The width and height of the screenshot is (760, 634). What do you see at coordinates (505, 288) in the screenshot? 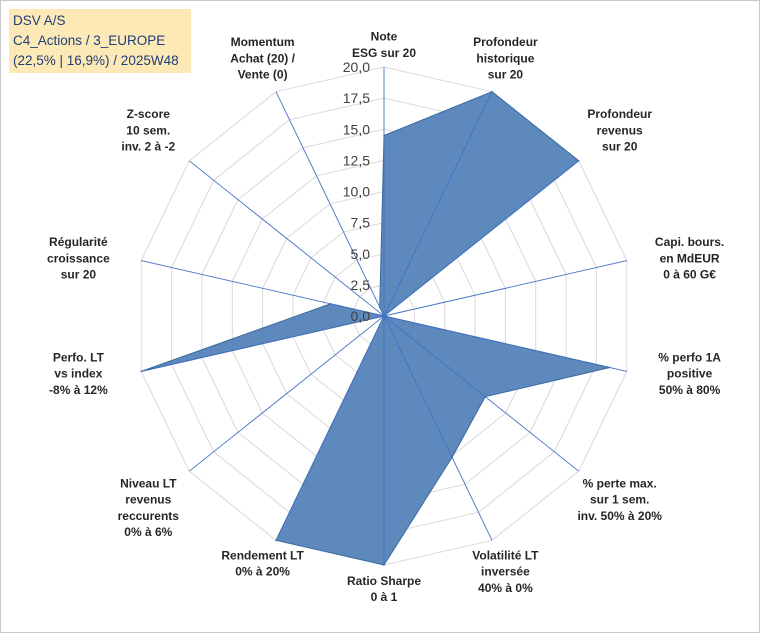
I see `spoke-capi-bours` at bounding box center [505, 288].